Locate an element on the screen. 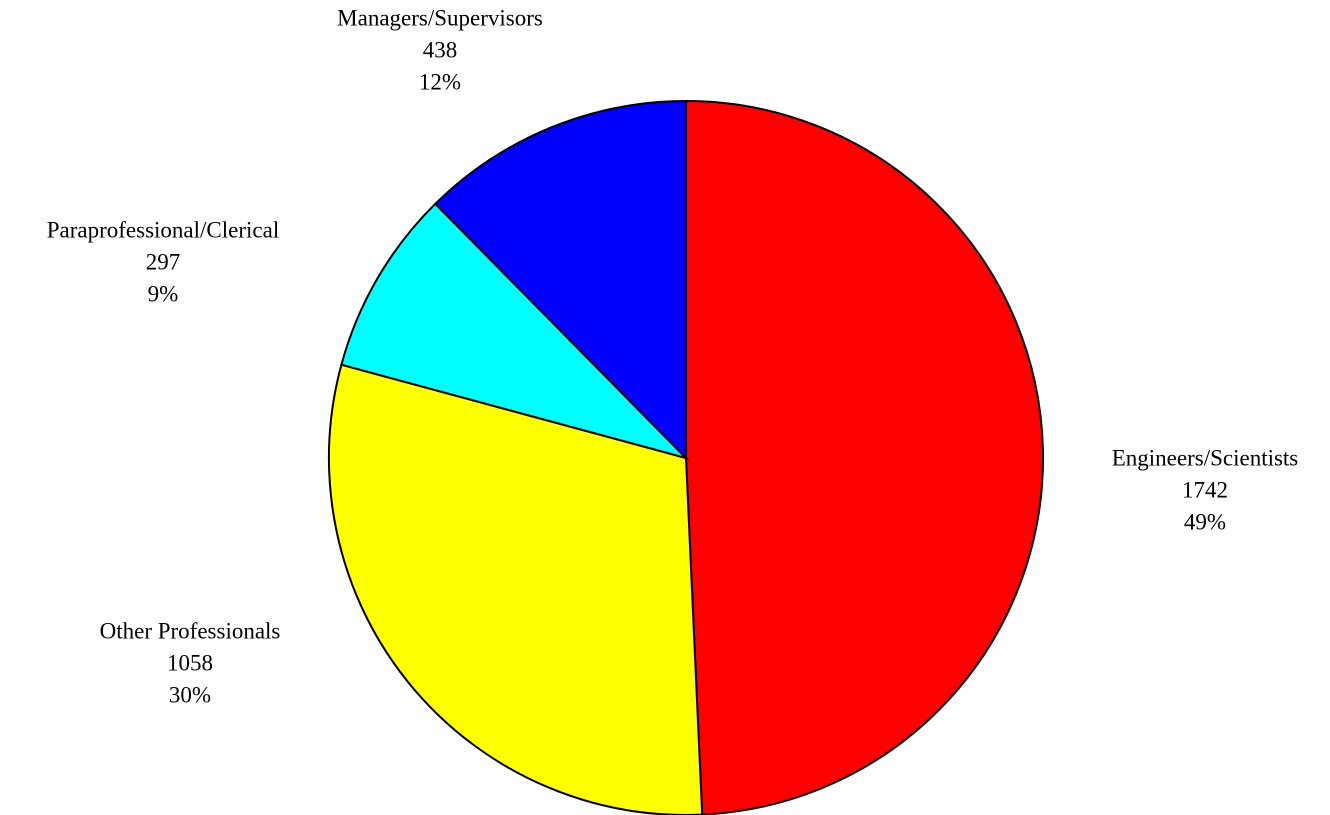  slice-percent: 30% is located at coordinates (190, 694).